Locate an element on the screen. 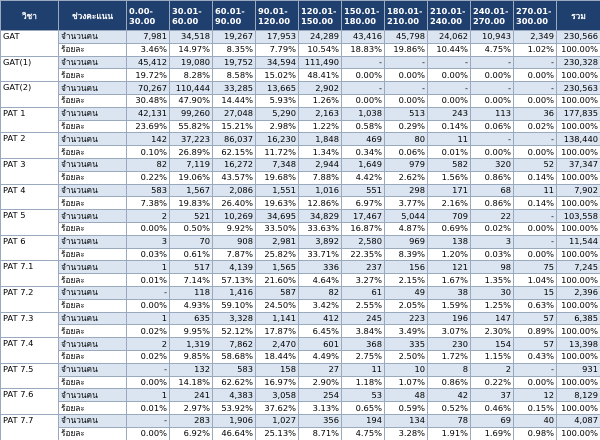 The image size is (600, 440). cell-text: 1.07% is located at coordinates (411, 381).